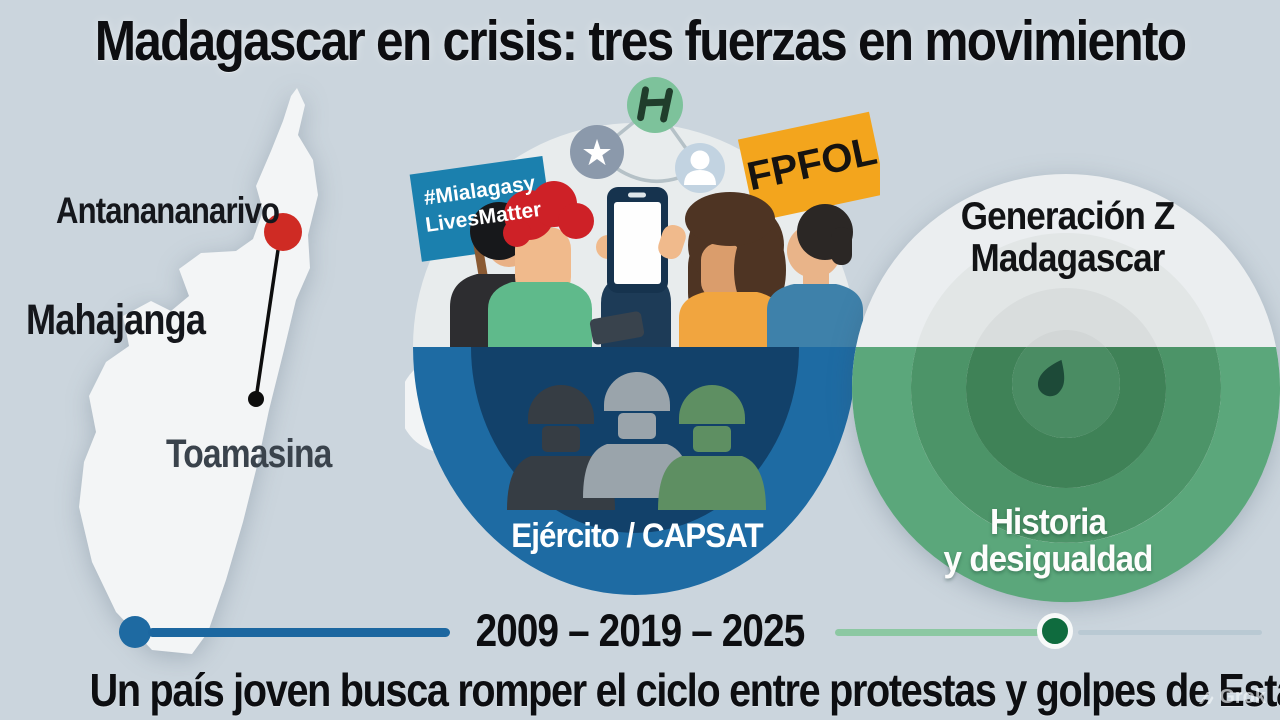  Describe the element at coordinates (482, 204) in the screenshot. I see `hashtag-sign-text: #Mialagasy LivesMatter` at that location.